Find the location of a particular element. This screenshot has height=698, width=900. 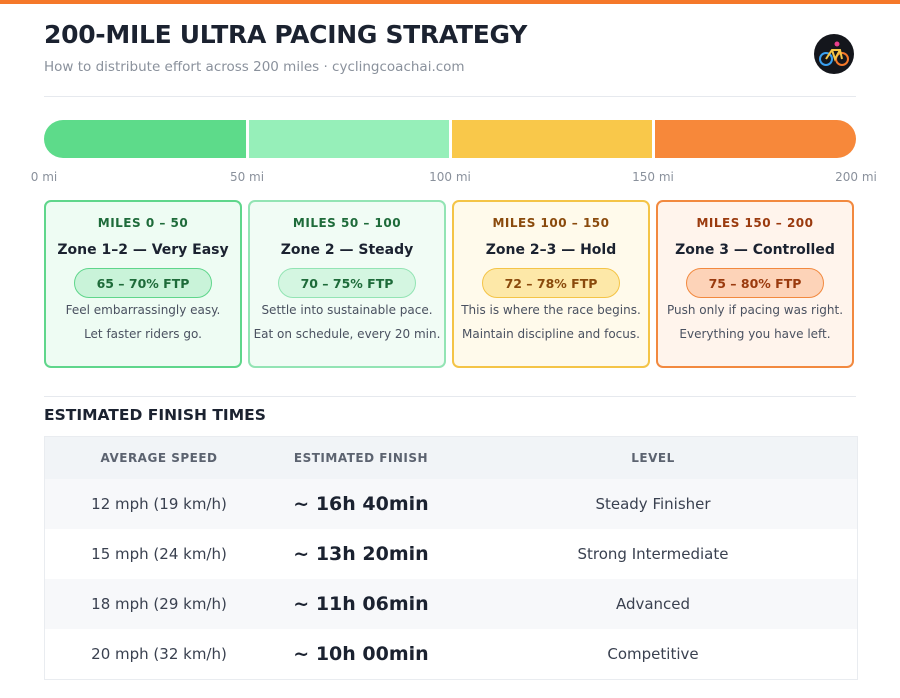

zone-name: Zone 1–2 — Very Easy is located at coordinates (143, 250).